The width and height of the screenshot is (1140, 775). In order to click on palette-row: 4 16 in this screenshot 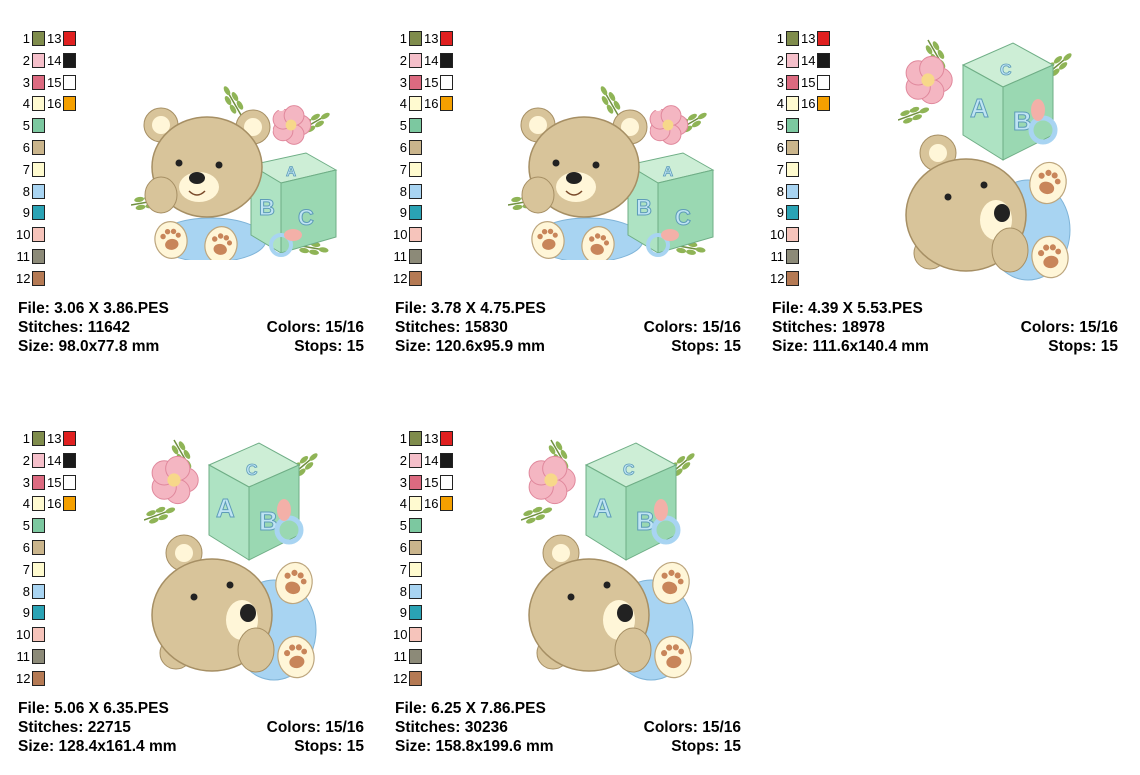, I will do `click(433, 104)`.